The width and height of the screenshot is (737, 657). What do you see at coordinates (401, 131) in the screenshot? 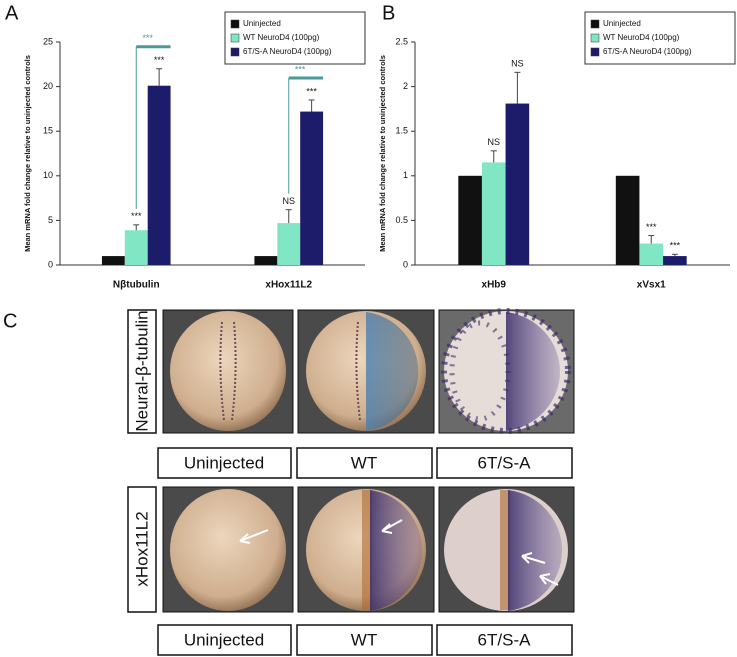
I see `y-tick-label: 1.5` at bounding box center [401, 131].